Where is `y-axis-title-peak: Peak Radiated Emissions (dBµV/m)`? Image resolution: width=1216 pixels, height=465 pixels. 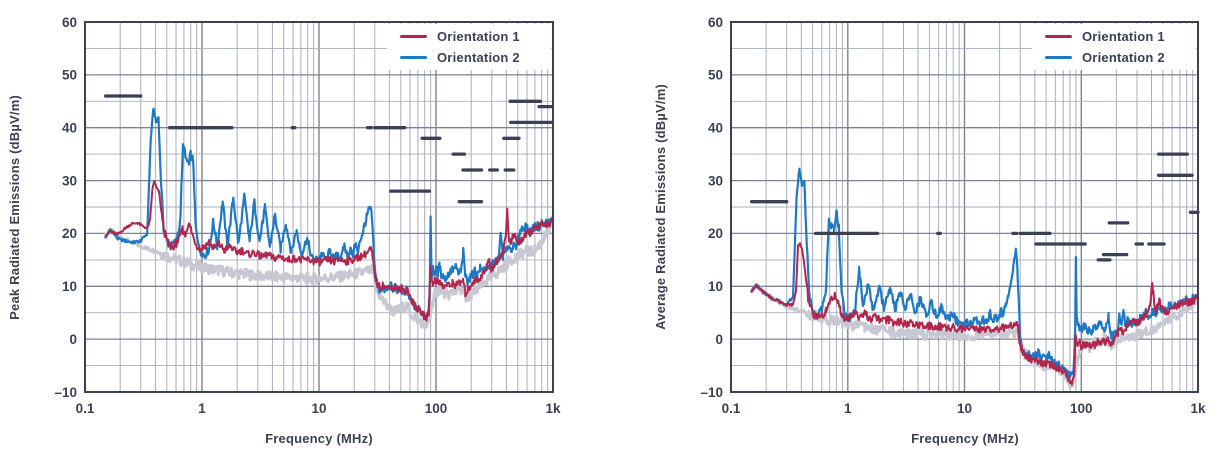
y-axis-title-peak: Peak Radiated Emissions (dBµV/m) is located at coordinates (14, 207).